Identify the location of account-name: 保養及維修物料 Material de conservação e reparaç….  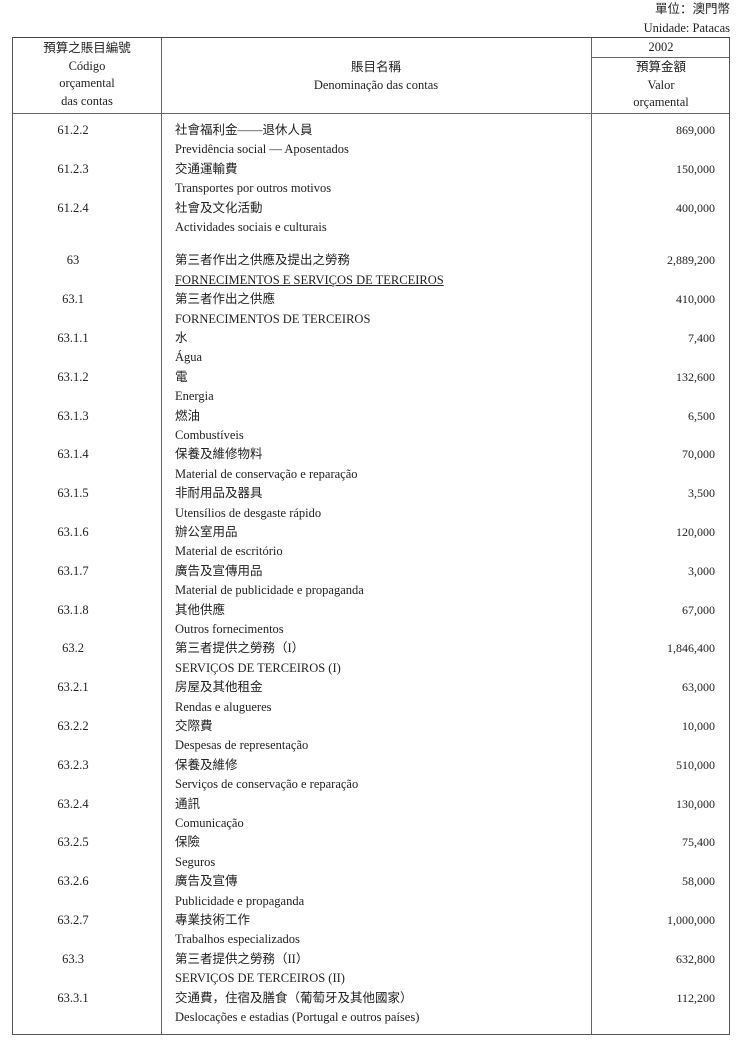
(266, 464).